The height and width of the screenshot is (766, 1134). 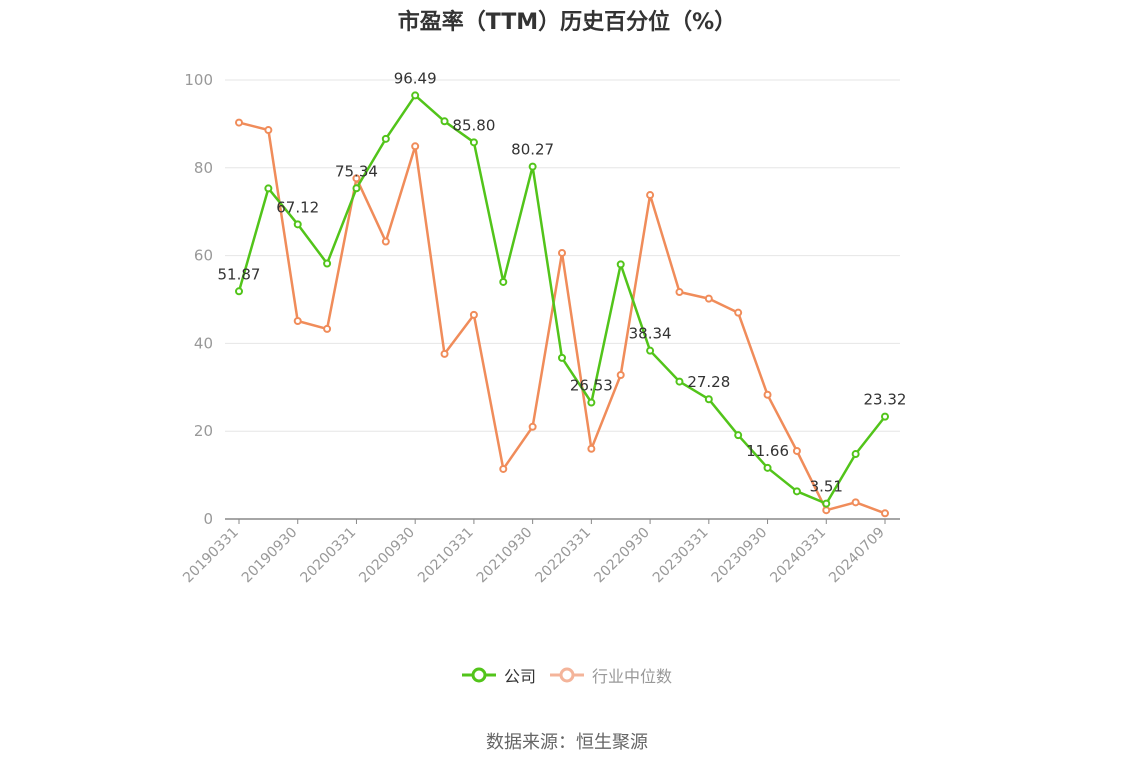 I want to click on data-label: 80.27, so click(x=532, y=150).